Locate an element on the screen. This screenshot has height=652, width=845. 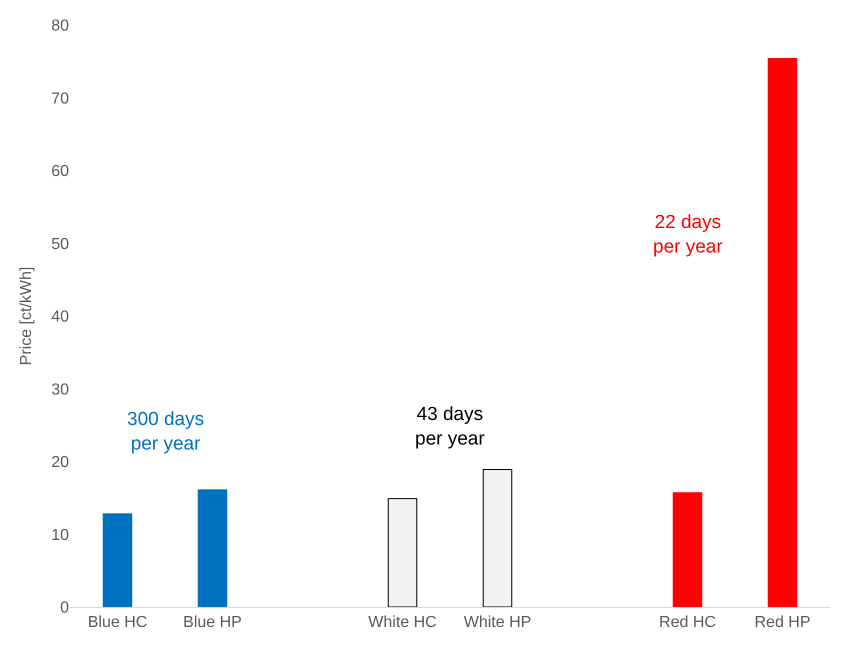
y-axis-title: Price [ct/kWh] is located at coordinates (27, 316).